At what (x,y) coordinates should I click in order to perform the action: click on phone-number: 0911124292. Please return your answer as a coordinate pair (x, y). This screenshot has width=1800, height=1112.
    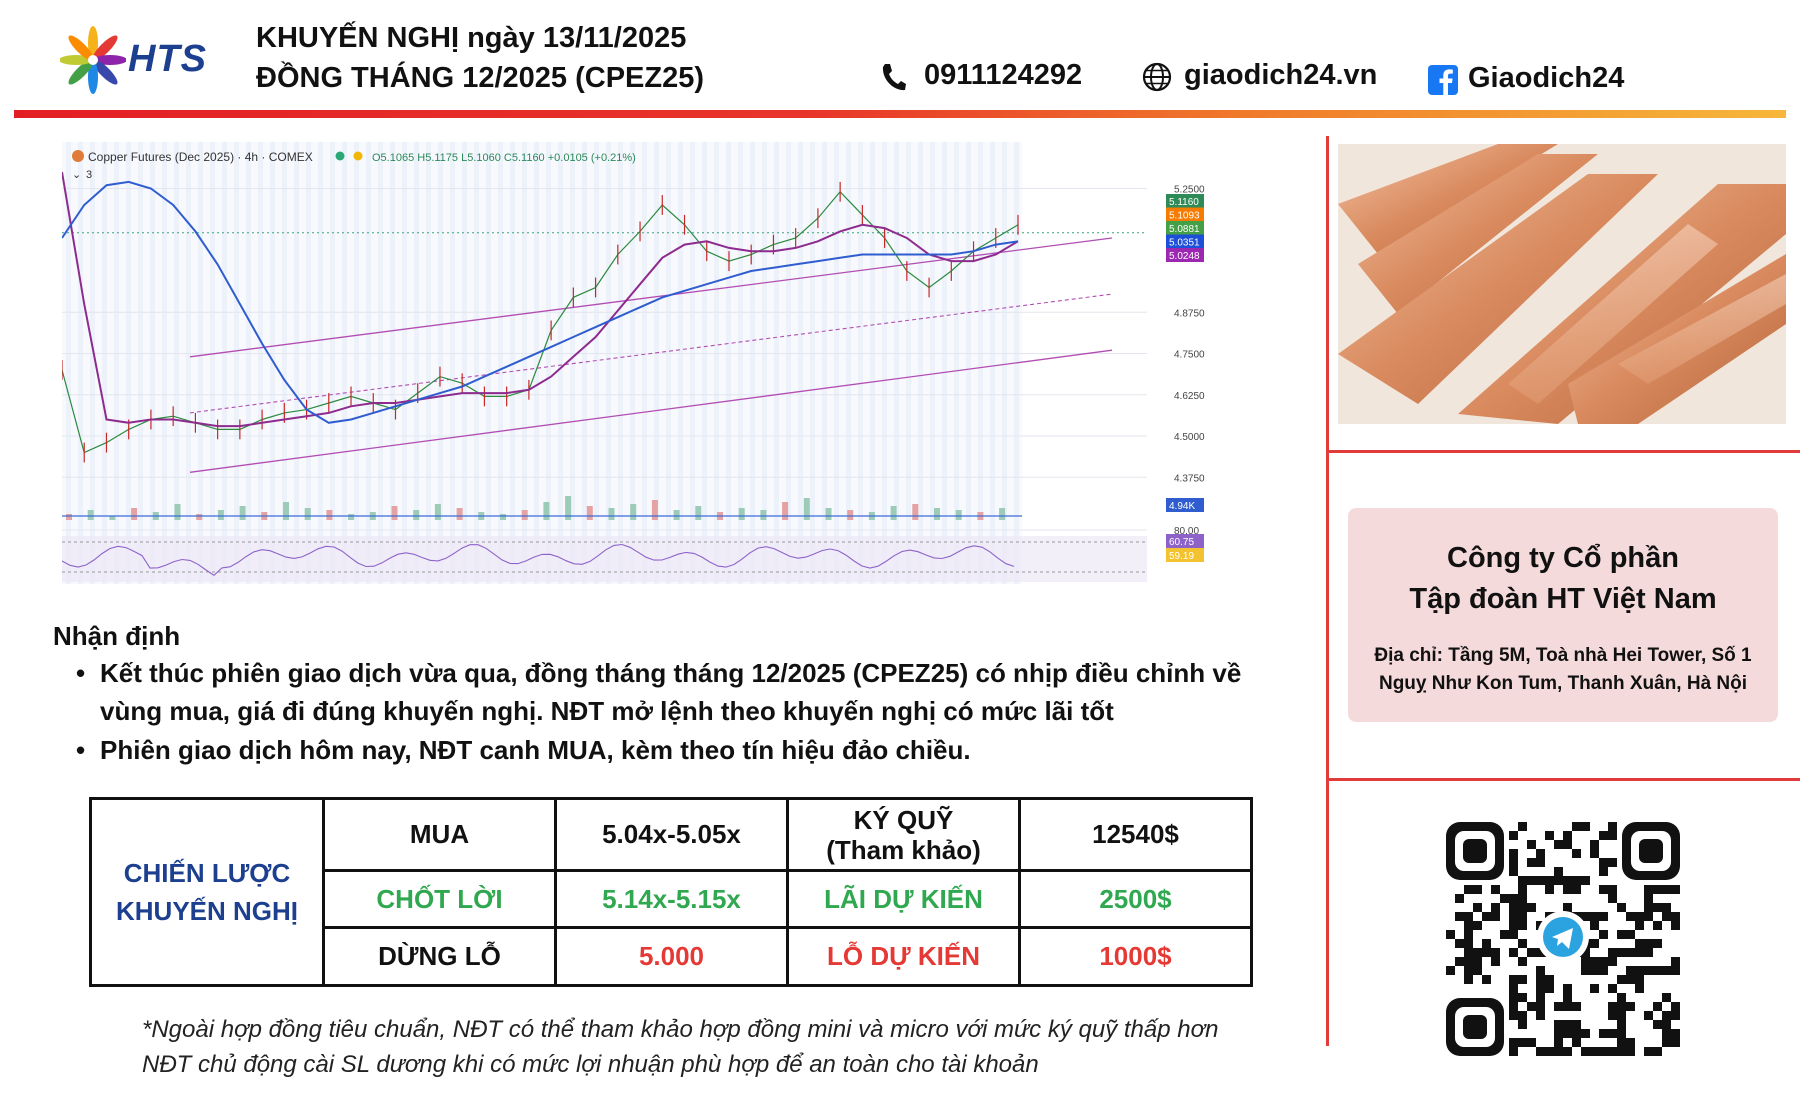
    Looking at the image, I should click on (1003, 75).